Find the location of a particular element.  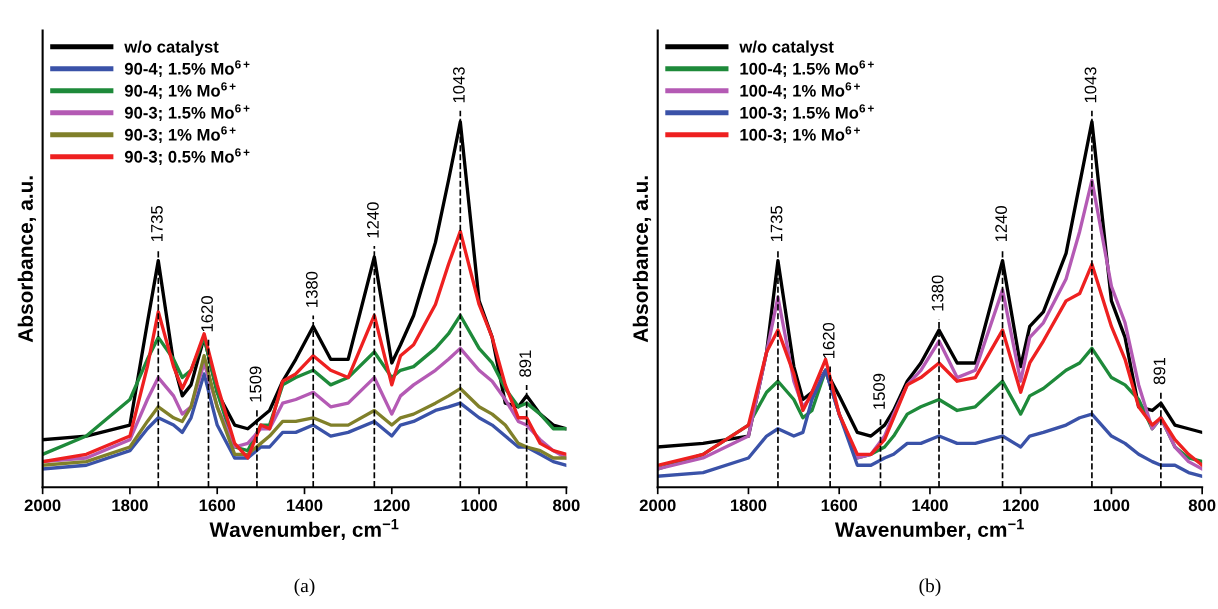

legend-label: 90-3; 0.5% Mo$^{6+}$ is located at coordinates (187, 157).